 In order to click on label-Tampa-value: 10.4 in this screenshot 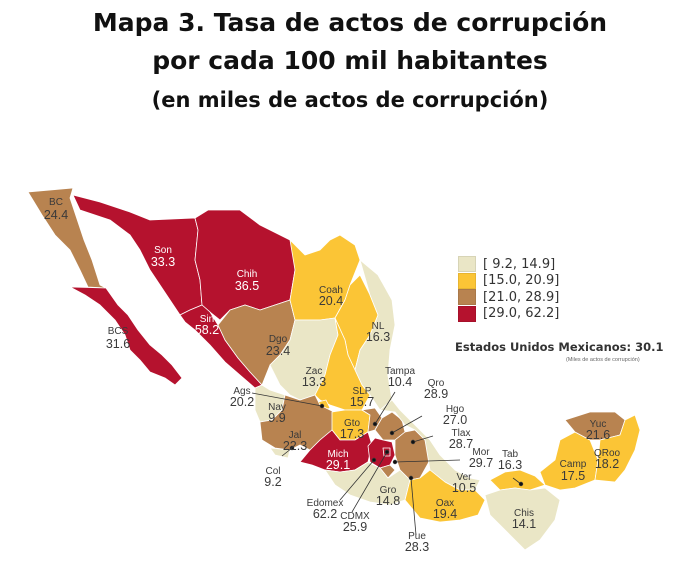, I will do `click(400, 382)`.